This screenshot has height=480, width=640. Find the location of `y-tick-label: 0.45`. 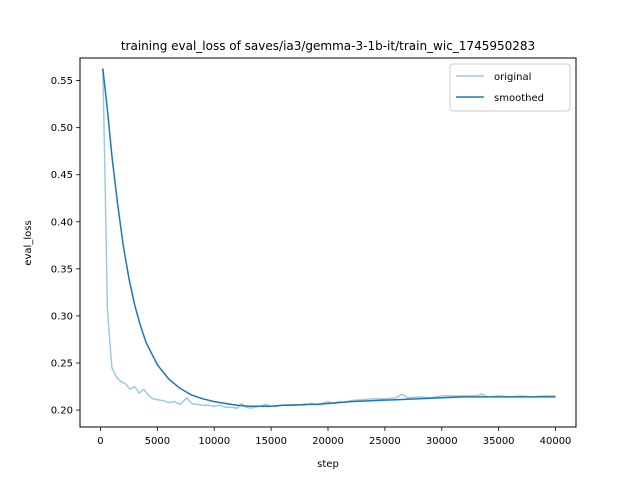

y-tick-label: 0.45 is located at coordinates (62, 175).